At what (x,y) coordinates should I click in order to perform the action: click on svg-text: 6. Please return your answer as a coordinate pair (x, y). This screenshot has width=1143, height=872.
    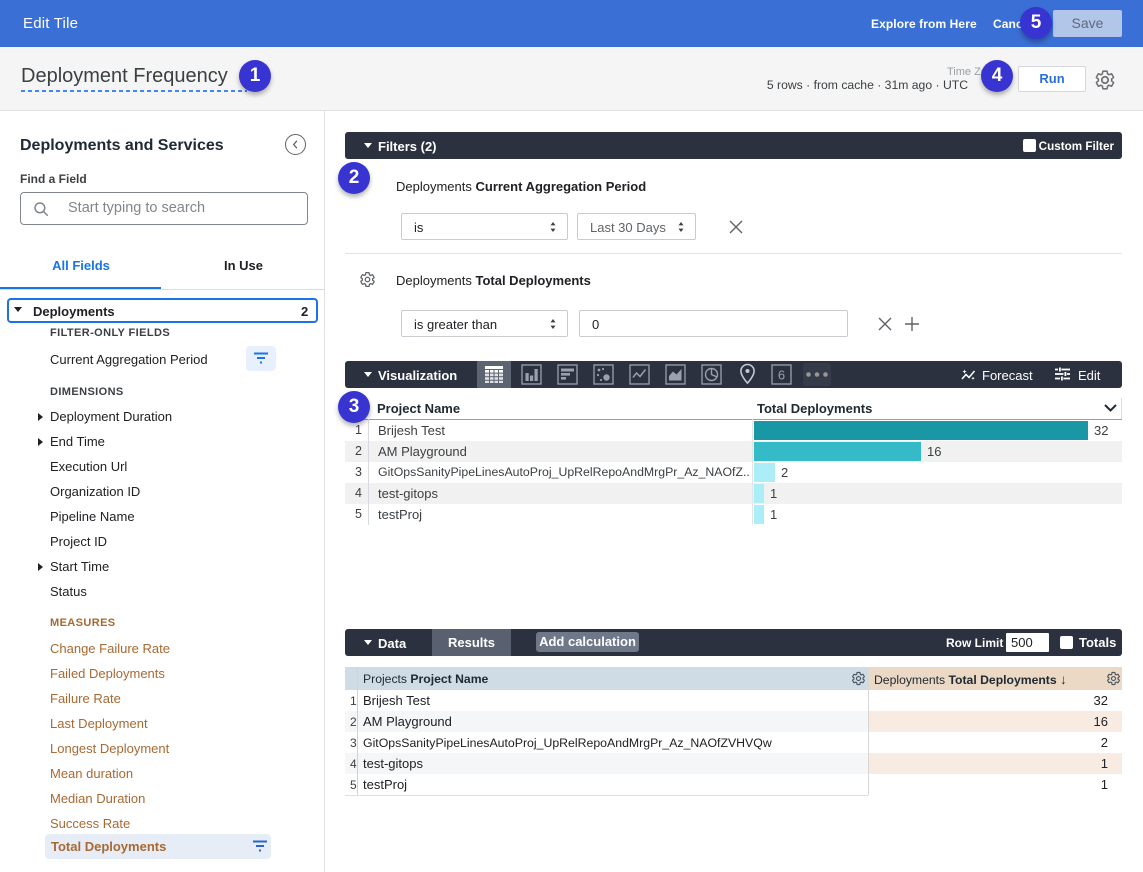
    Looking at the image, I should click on (781, 375).